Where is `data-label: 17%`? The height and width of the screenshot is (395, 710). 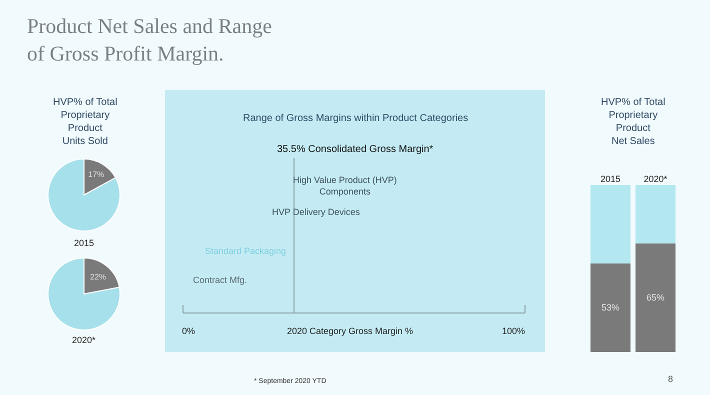
data-label: 17% is located at coordinates (96, 174).